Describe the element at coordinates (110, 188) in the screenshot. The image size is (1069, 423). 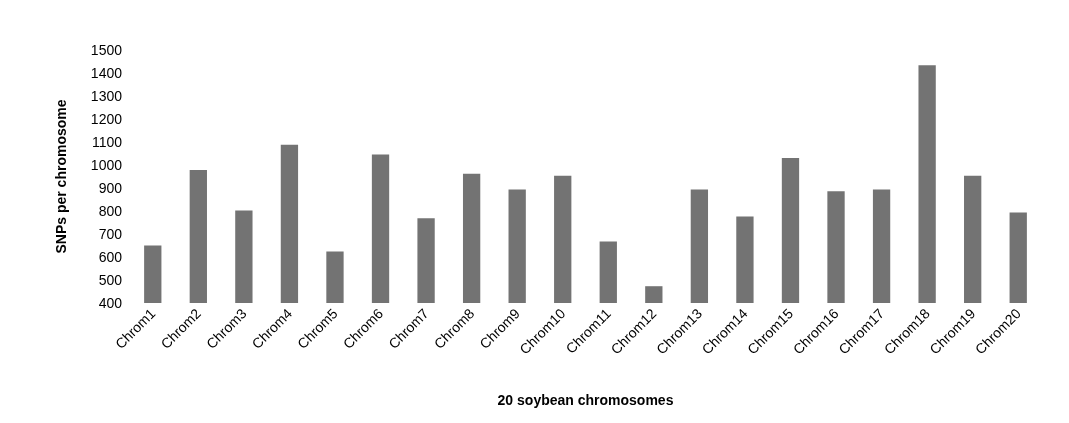
I see `y-tick-label: 900` at that location.